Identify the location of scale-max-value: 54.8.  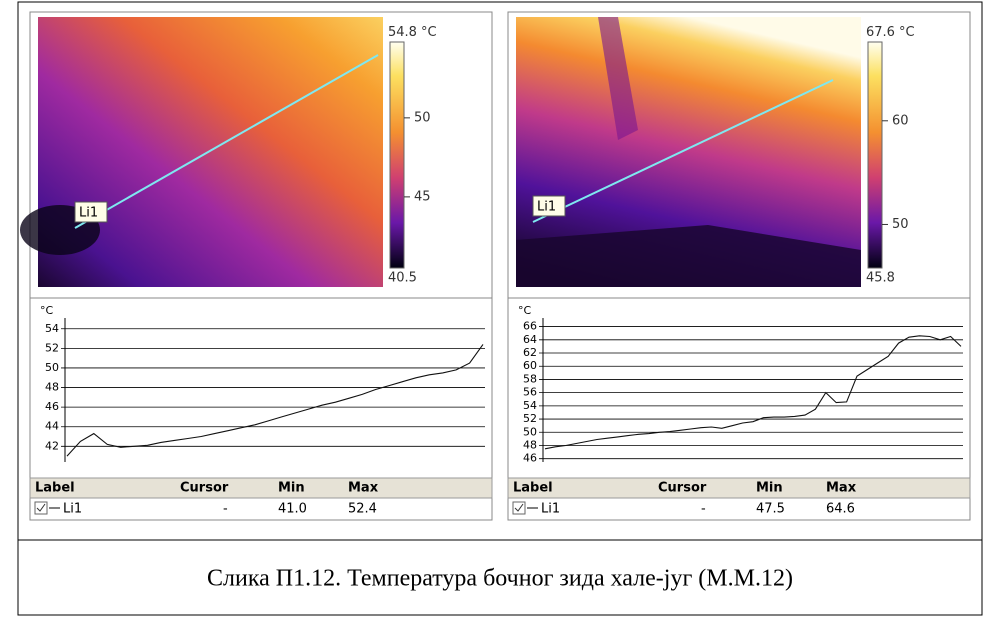
(402, 32).